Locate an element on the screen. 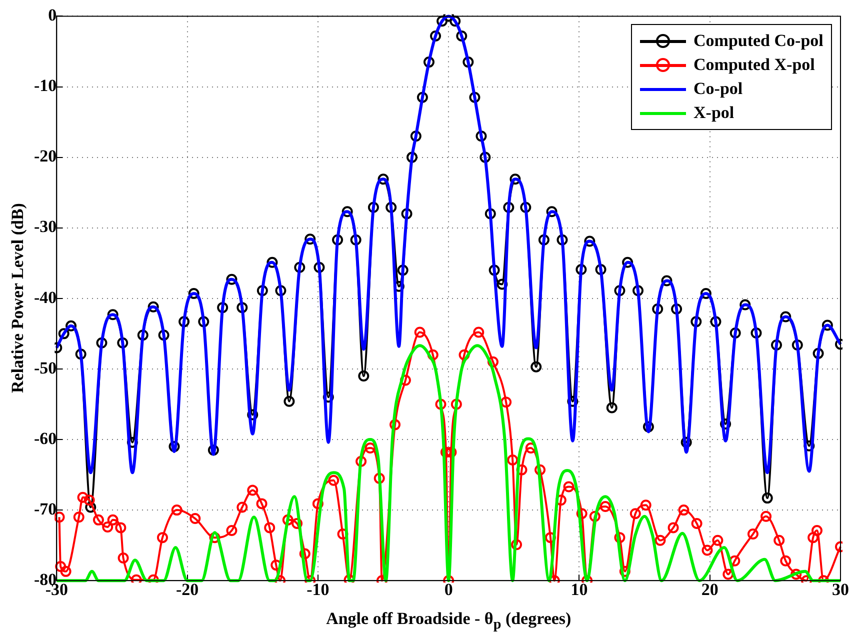 Image resolution: width=855 pixels, height=637 pixels. legend-label: X-pol is located at coordinates (714, 113).